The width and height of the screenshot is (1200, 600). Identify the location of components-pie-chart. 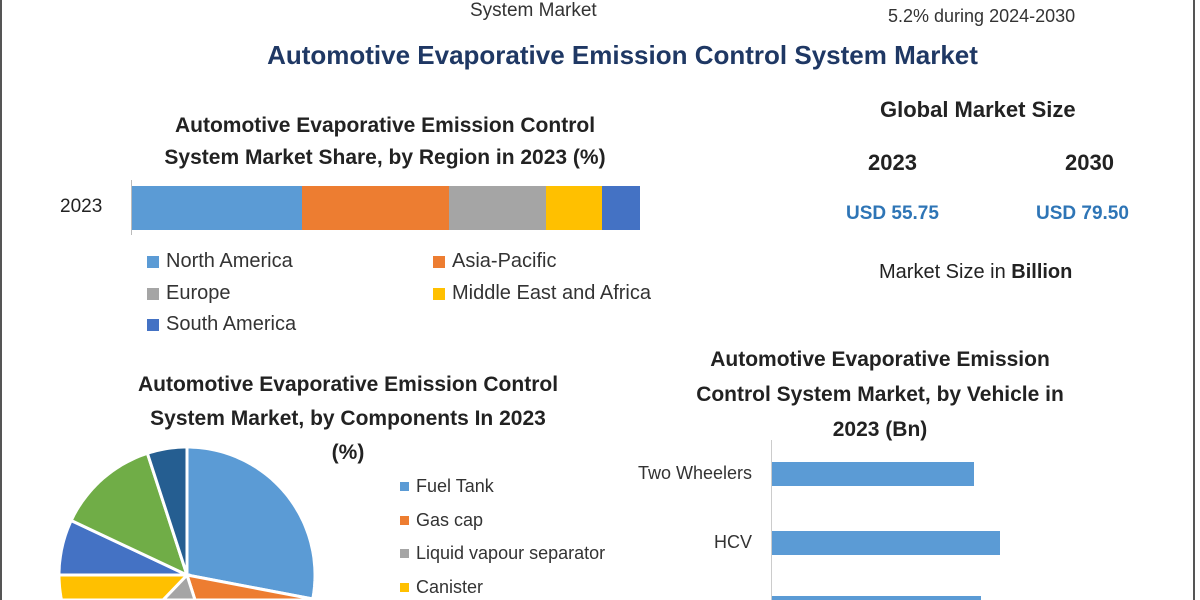
(187, 522).